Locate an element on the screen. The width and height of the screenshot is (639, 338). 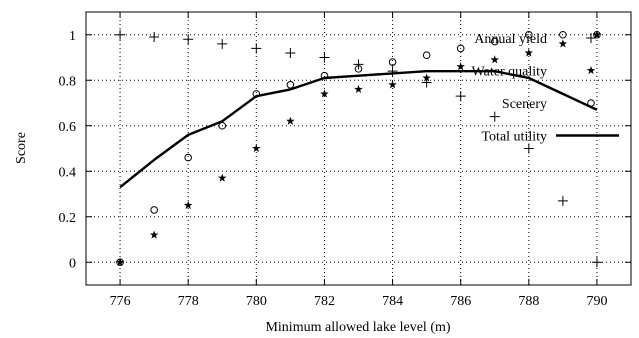
x-axis-label: Minimum allowed lake level (m) is located at coordinates (357, 327).